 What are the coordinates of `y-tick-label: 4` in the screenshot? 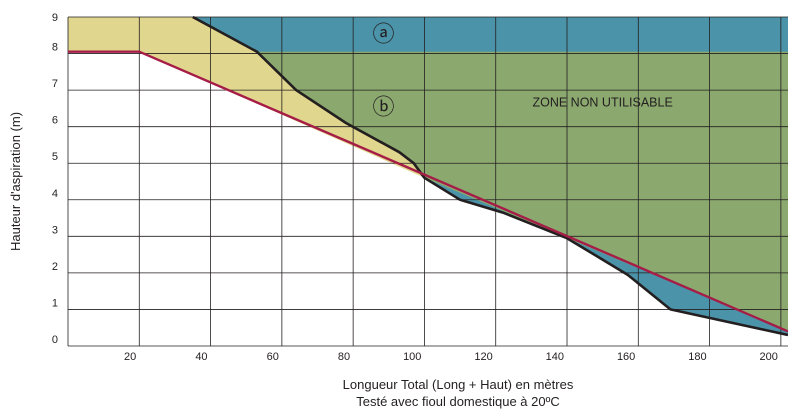 It's located at (55, 194).